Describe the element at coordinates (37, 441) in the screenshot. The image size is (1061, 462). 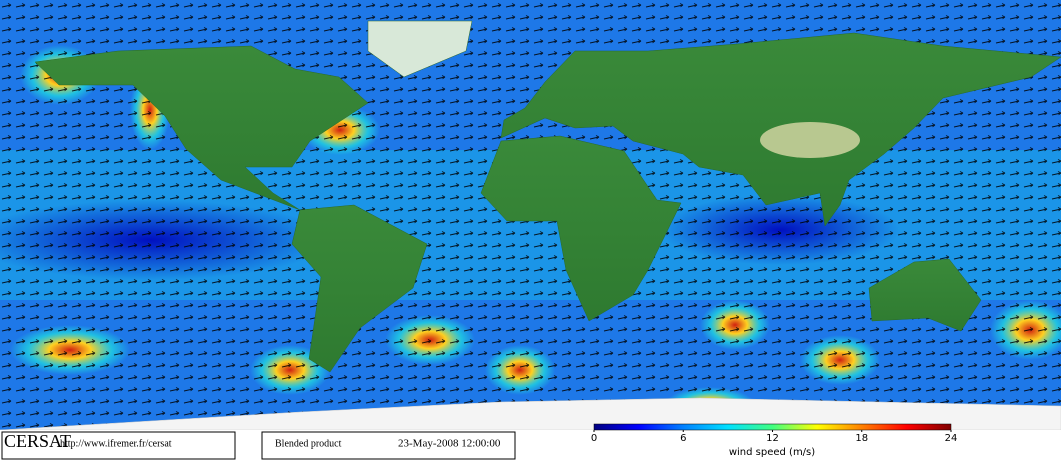
I see `org: CERSAT` at that location.